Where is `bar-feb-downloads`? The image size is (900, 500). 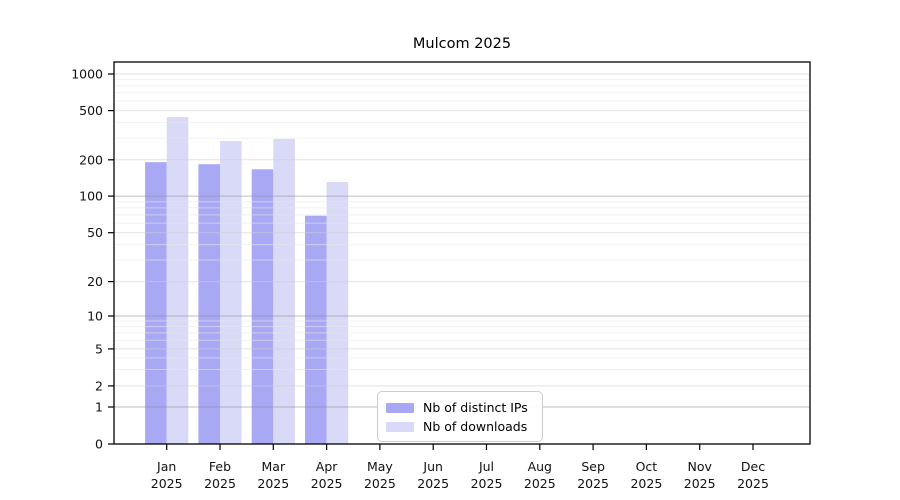 bar-feb-downloads is located at coordinates (231, 292).